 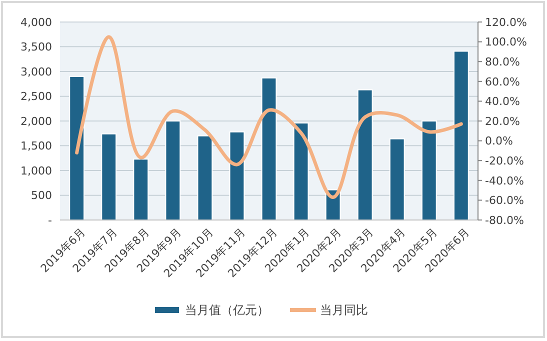 I want to click on y2-tick-label: -40.0%, so click(x=504, y=181).